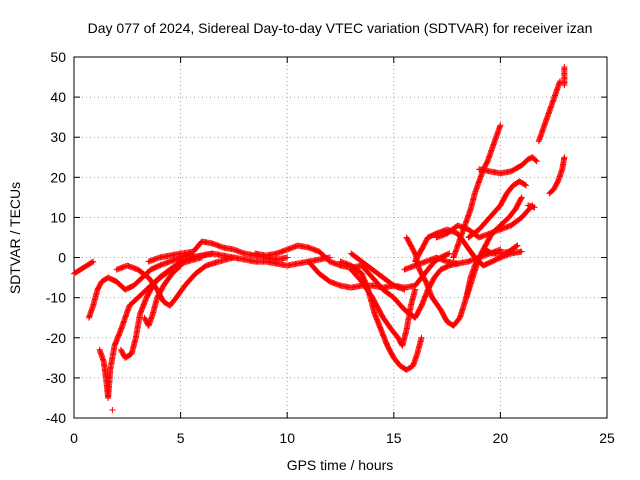 The height and width of the screenshot is (480, 640). I want to click on x-tick-label: 25, so click(607, 438).